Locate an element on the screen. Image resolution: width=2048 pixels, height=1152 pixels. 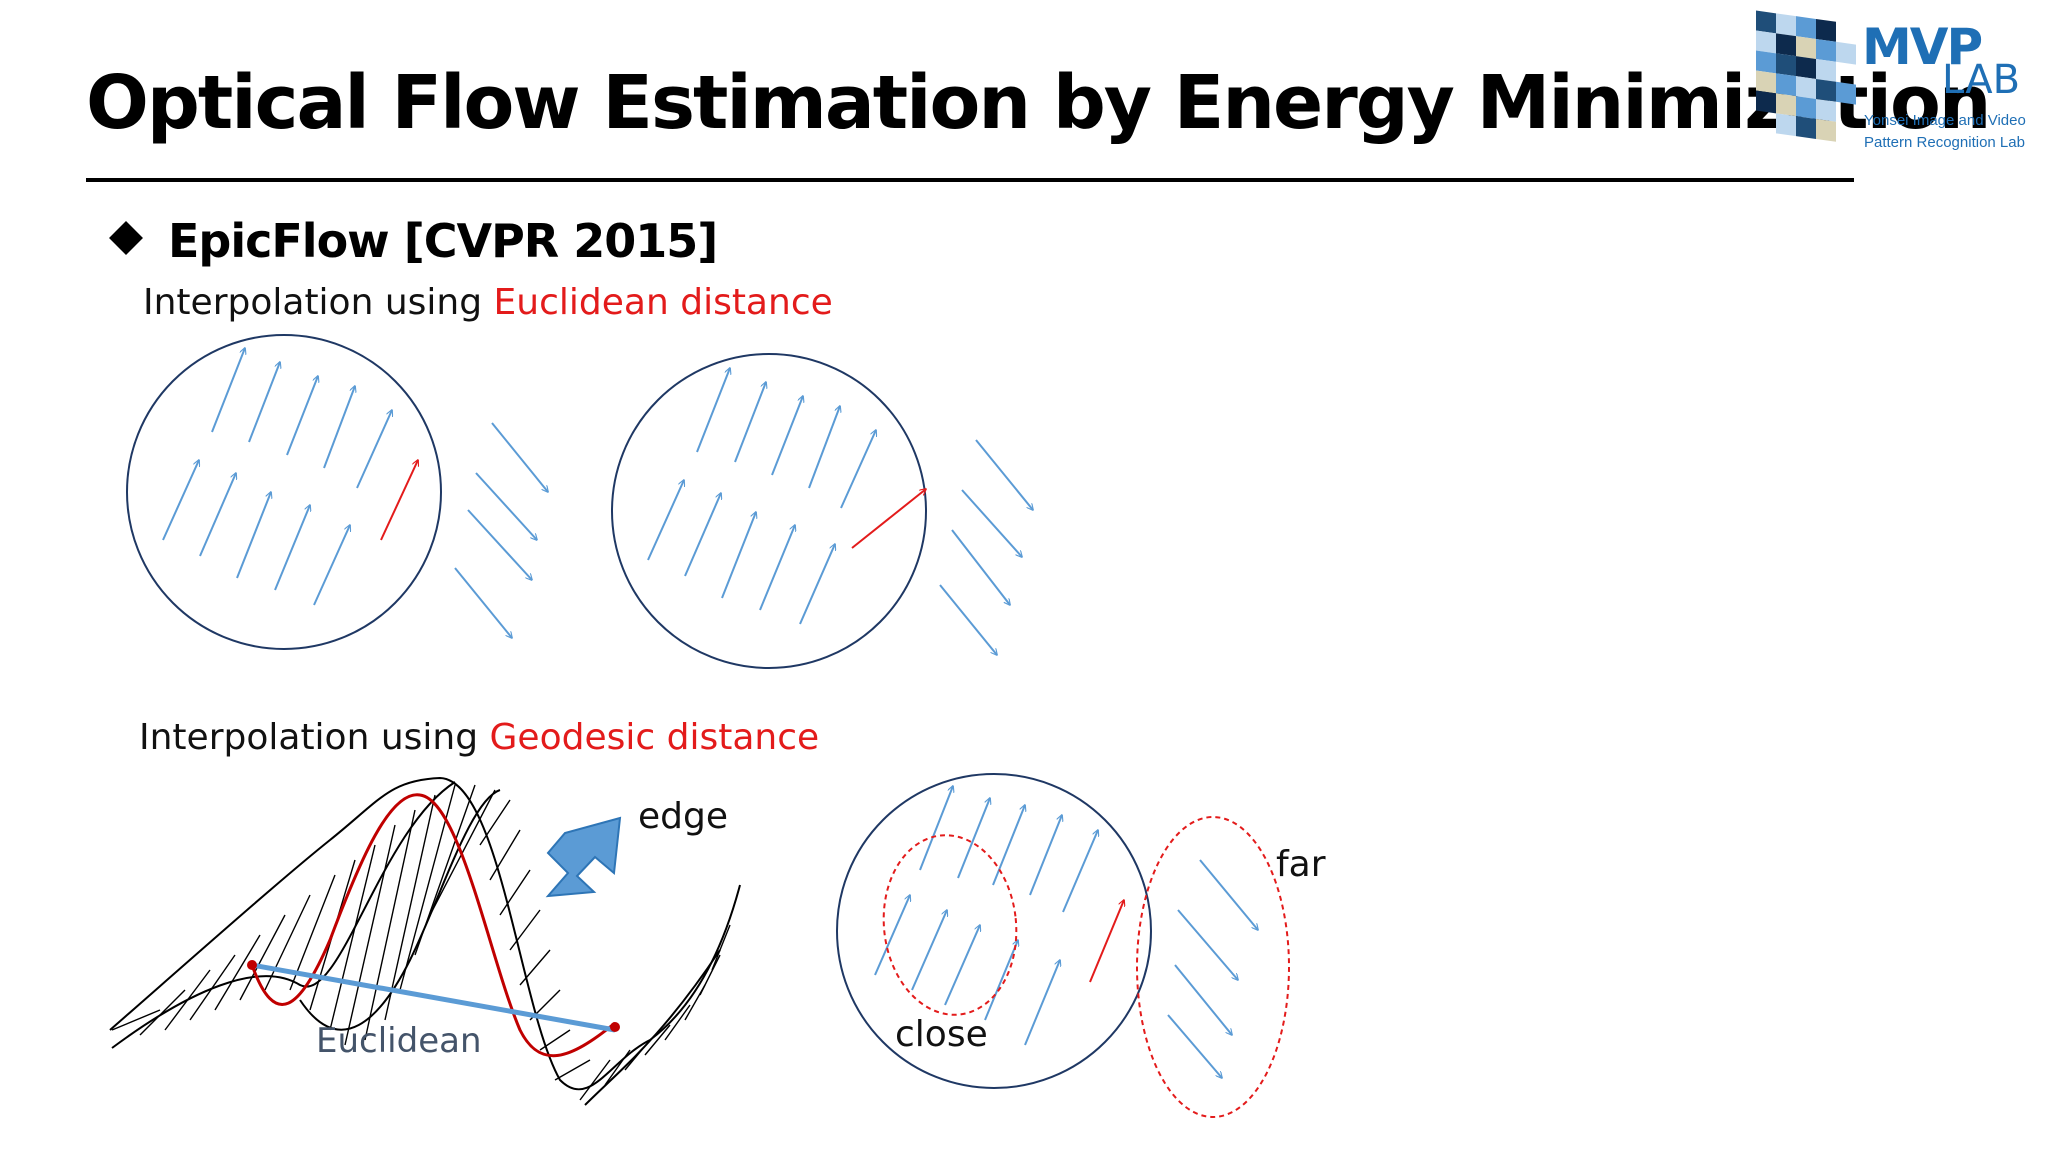
geodesic-neighborhood-figure: close far is located at coordinates (1081, 945).